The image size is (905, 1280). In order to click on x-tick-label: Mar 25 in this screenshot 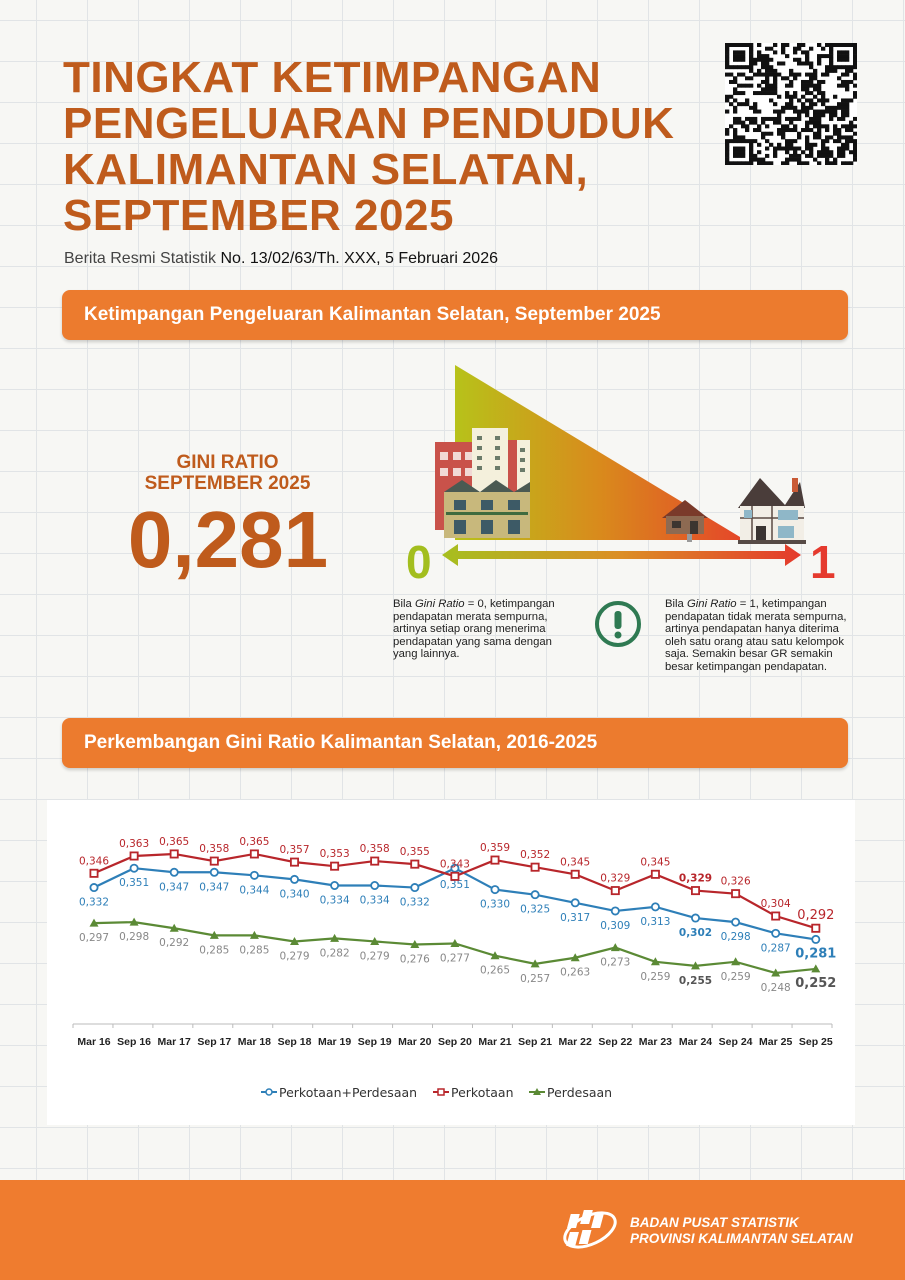, I will do `click(775, 1042)`.